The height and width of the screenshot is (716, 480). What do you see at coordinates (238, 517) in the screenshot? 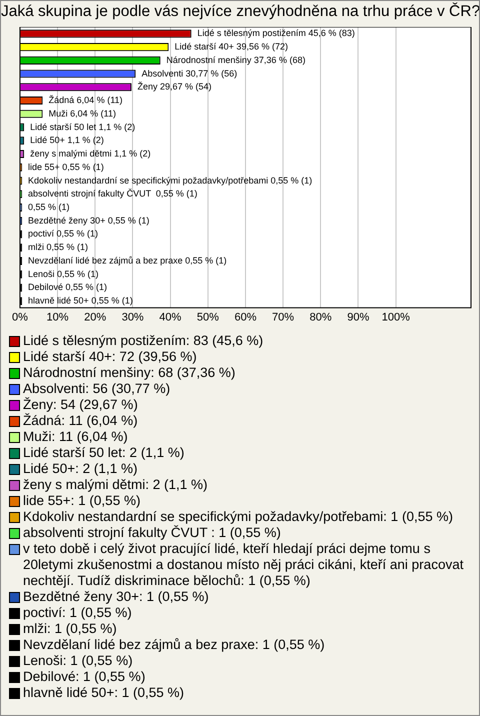
I see `text: Kdokoliv nestandardní se specifickými požadavky/potřebami: 1 (0,55 %)` at bounding box center [238, 517].